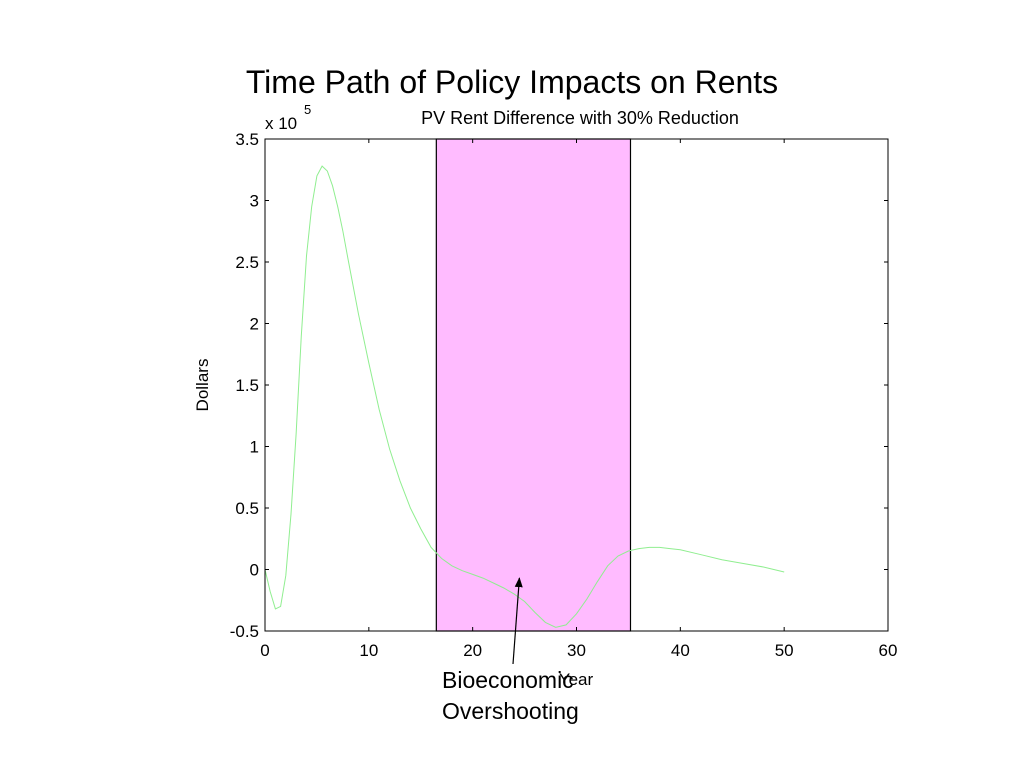 The width and height of the screenshot is (1024, 768). I want to click on y-tick-label: 2.5, so click(247, 262).